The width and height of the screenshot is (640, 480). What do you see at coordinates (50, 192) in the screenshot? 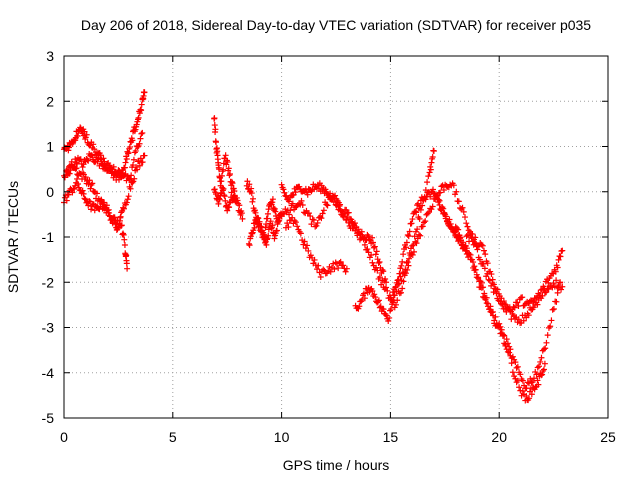
I see `y-tick-label: 0` at bounding box center [50, 192].